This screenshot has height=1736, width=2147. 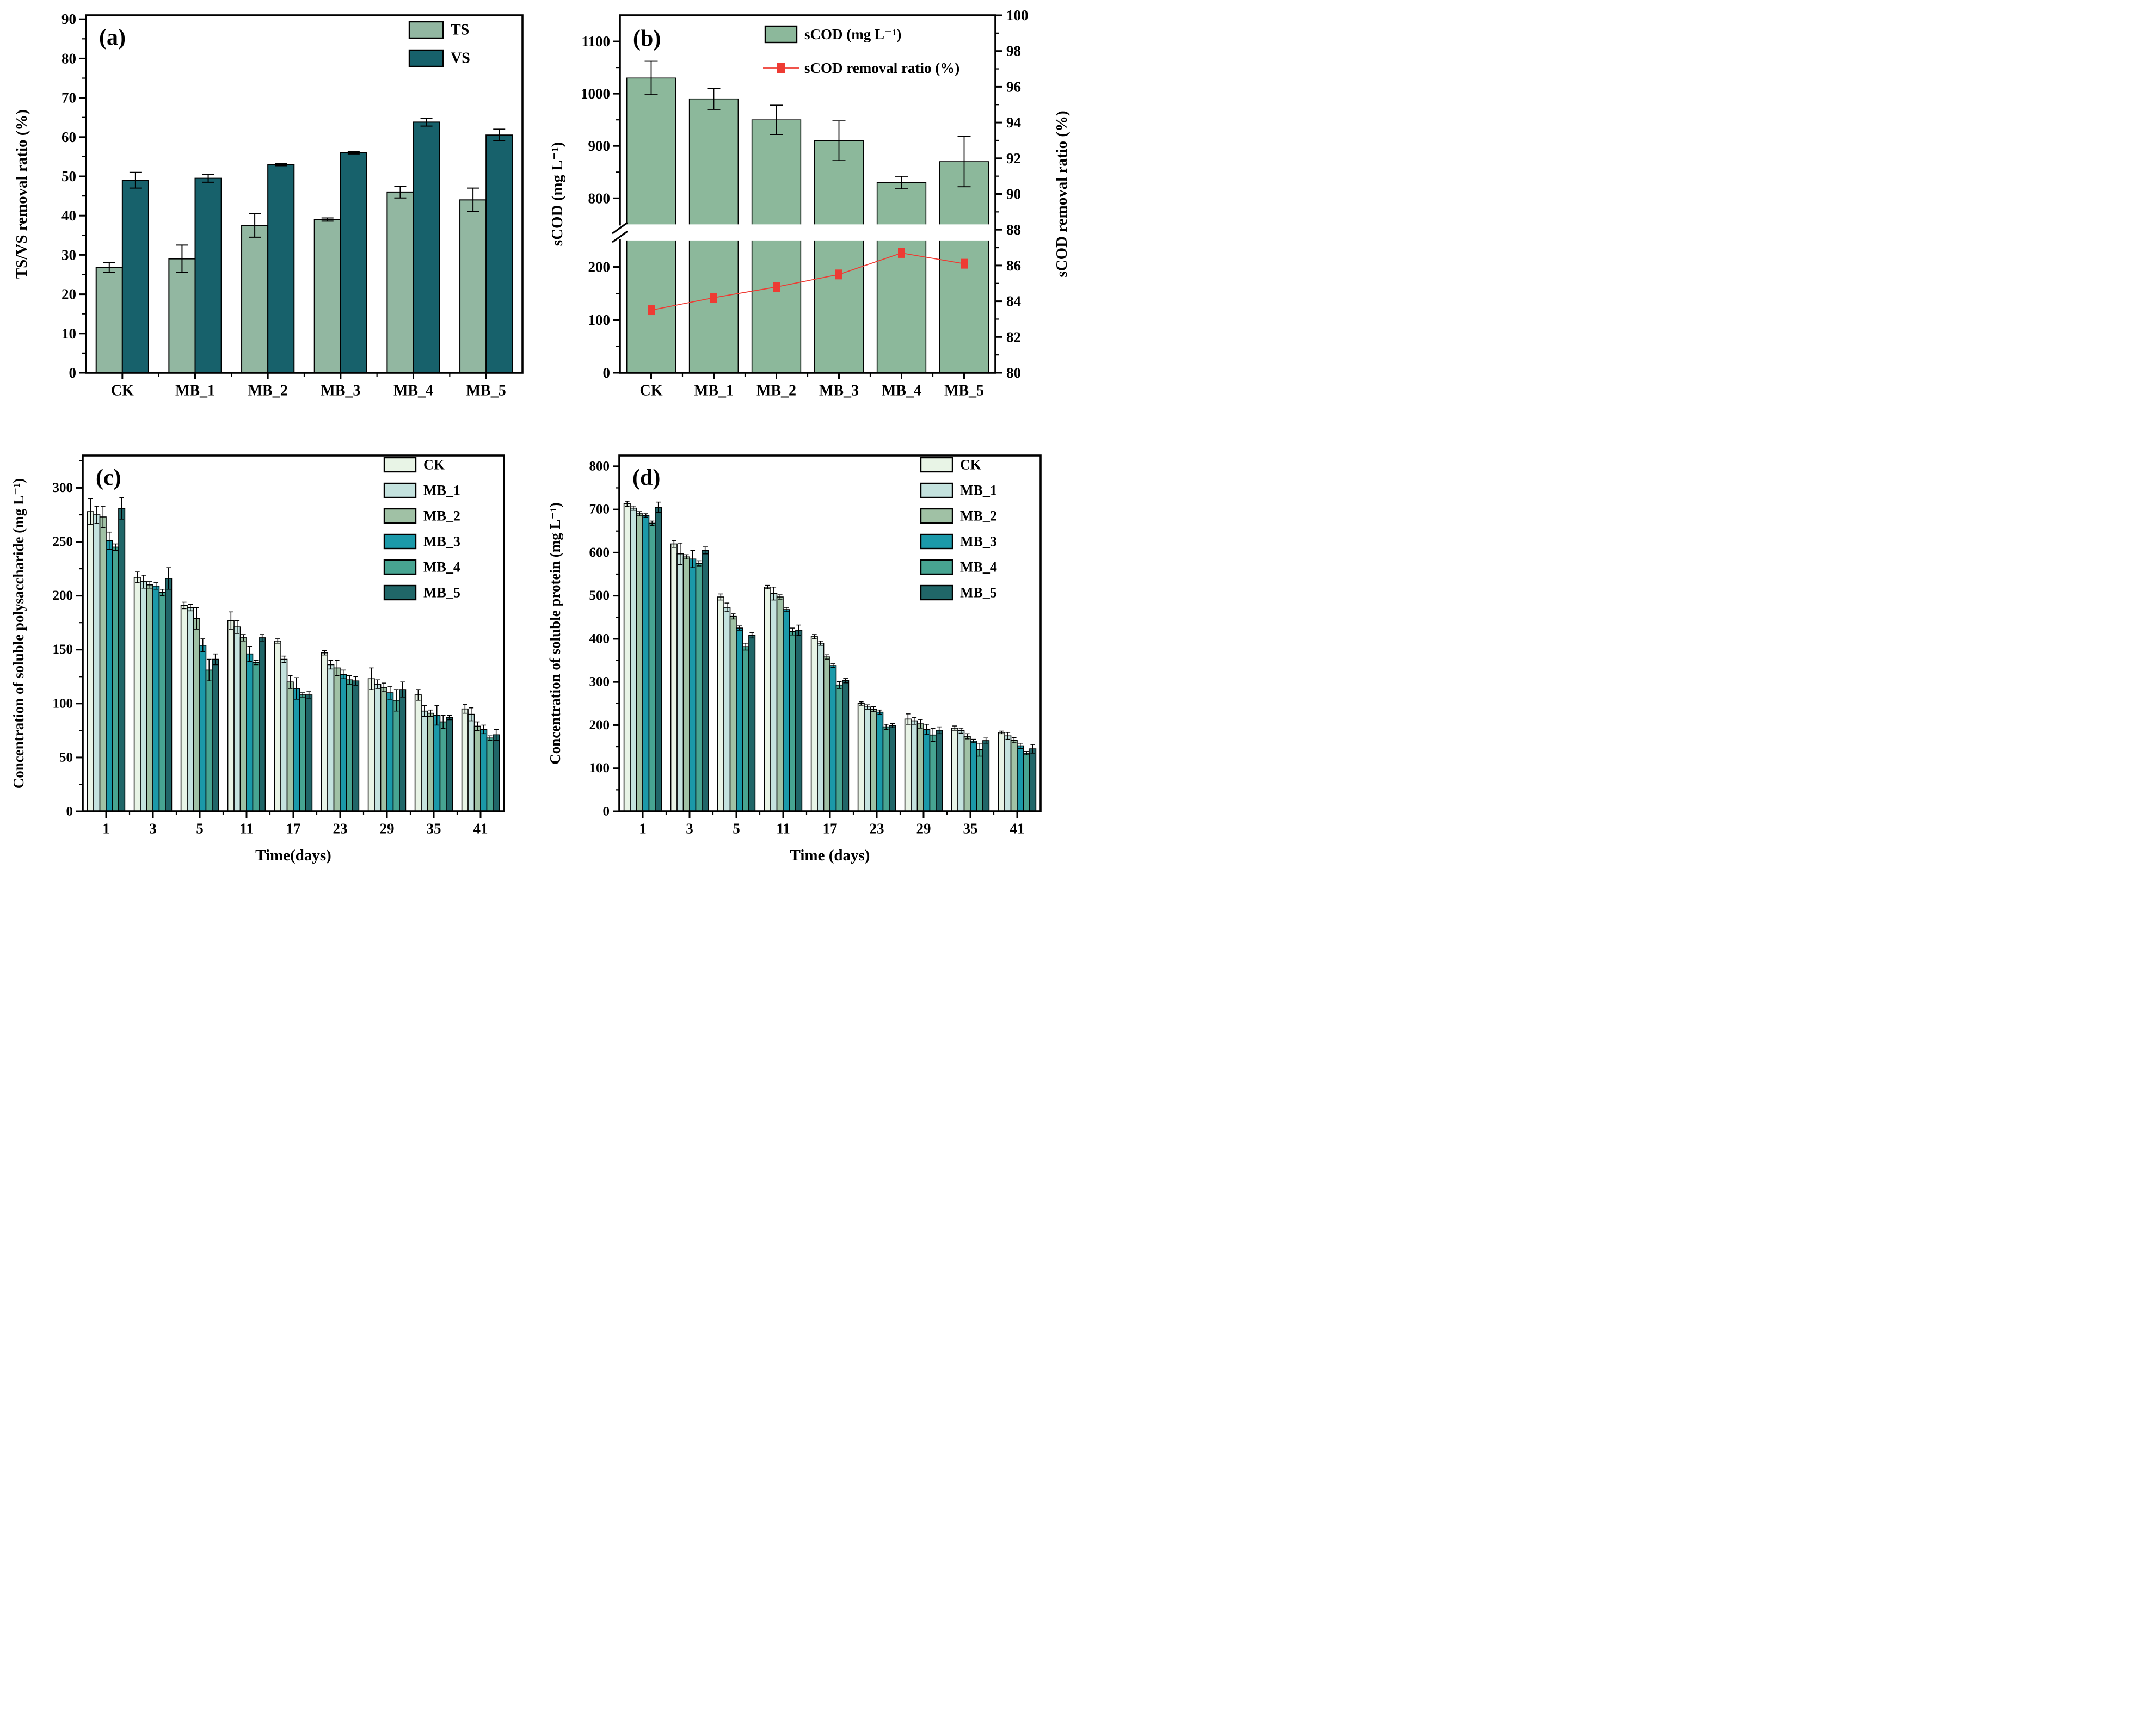 I want to click on y-tick-label: 800, so click(x=599, y=466).